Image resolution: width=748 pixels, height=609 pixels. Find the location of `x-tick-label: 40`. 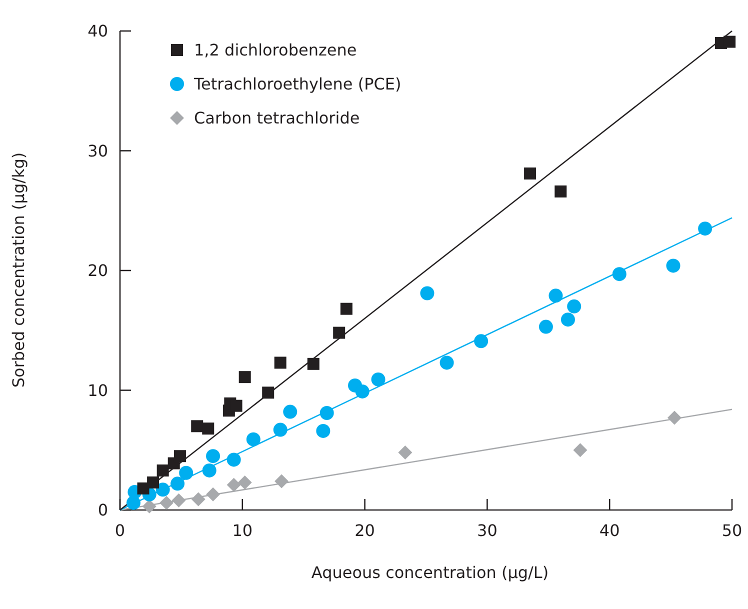

x-tick-label: 40 is located at coordinates (609, 530).